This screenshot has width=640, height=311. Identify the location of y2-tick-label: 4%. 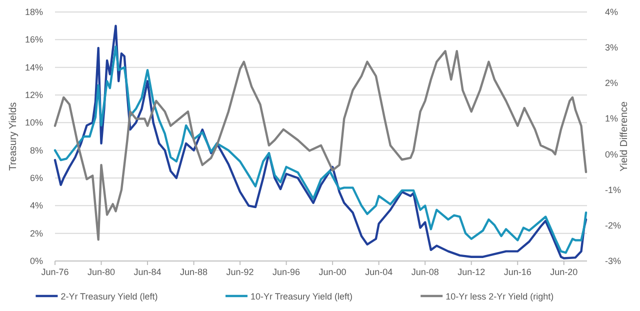
(611, 12).